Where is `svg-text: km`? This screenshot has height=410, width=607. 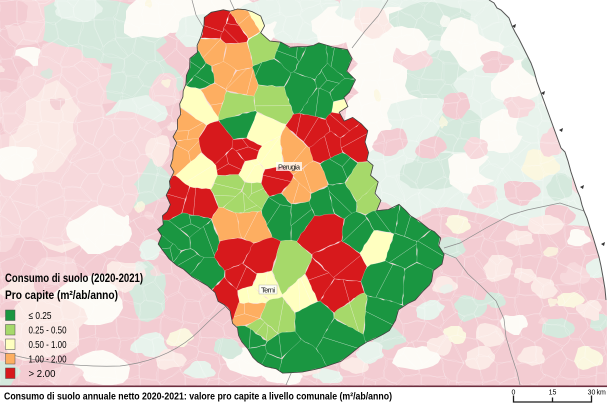
svg-text: km is located at coordinates (602, 393).